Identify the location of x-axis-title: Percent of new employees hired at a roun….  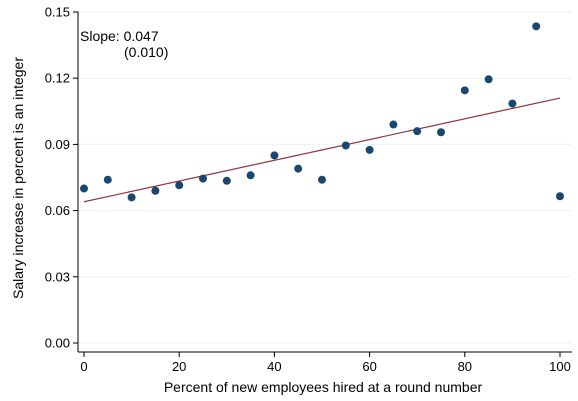
(323, 387).